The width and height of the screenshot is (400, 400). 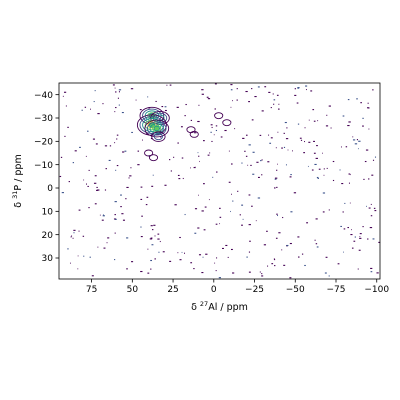 What do you see at coordinates (46, 177) in the screenshot?
I see `y-axis: −40 −30 −20 −10 0 10 20 30` at bounding box center [46, 177].